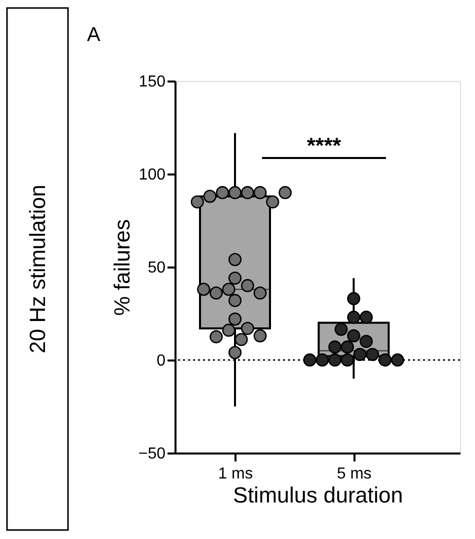  I want to click on y-tick-label: 150, so click(152, 82).